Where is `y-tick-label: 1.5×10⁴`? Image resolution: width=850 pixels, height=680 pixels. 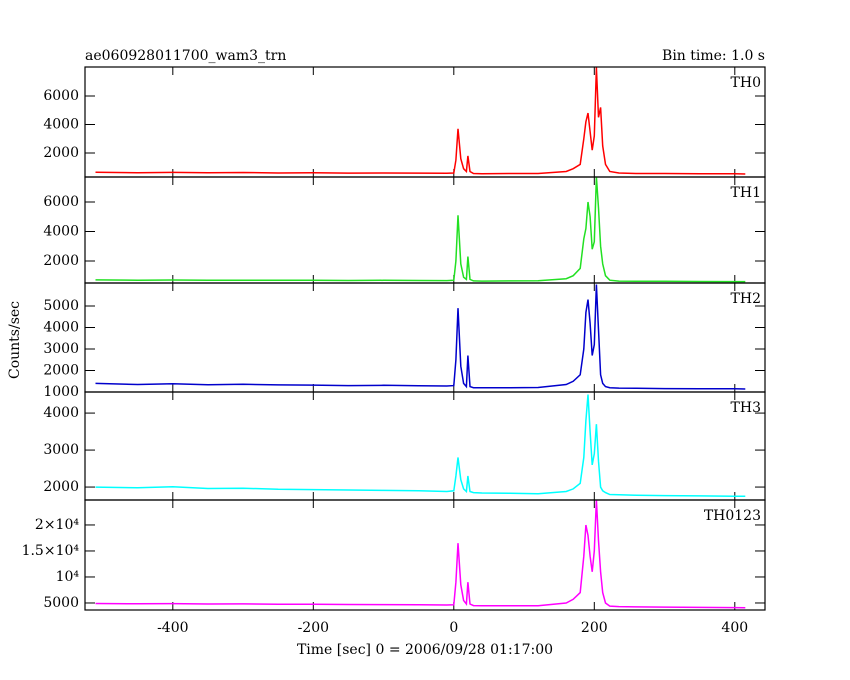
y-tick-label: 1.5×10⁴ is located at coordinates (51, 551).